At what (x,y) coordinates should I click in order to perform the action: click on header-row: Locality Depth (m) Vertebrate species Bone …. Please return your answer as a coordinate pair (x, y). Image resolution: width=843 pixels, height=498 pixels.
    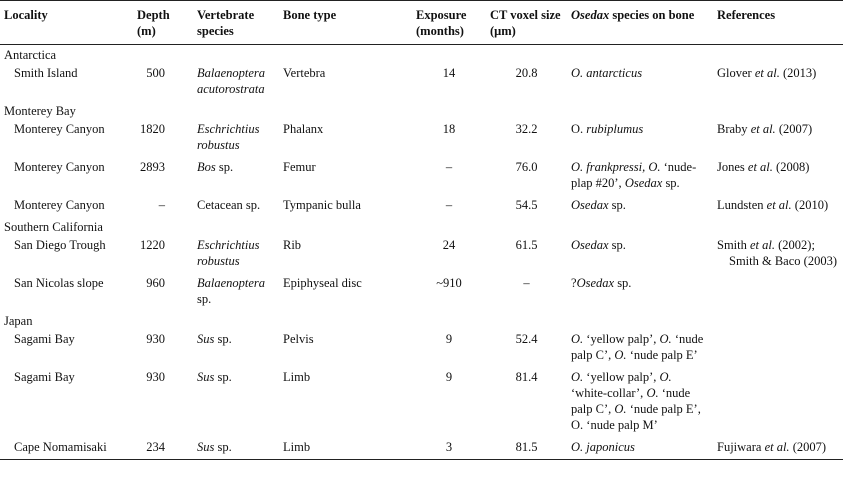
    Looking at the image, I should click on (421, 22).